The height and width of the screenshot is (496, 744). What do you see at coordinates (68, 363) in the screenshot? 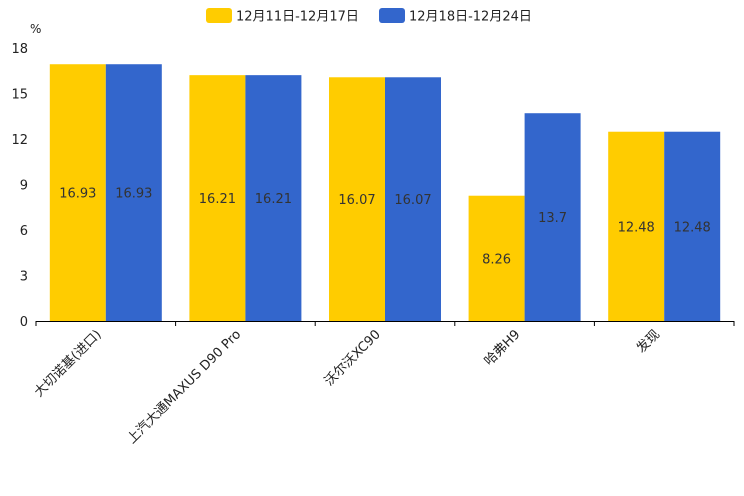
I see `x-tick-label: 大切诺基(进口)` at bounding box center [68, 363].